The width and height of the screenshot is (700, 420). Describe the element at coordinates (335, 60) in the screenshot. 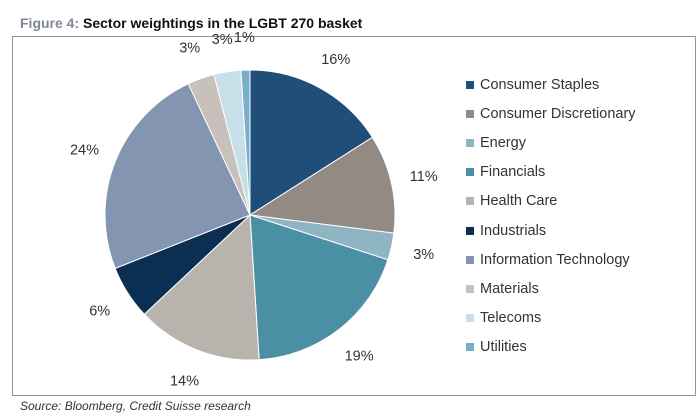

I see `data-label-consumer-staples: 16%` at that location.